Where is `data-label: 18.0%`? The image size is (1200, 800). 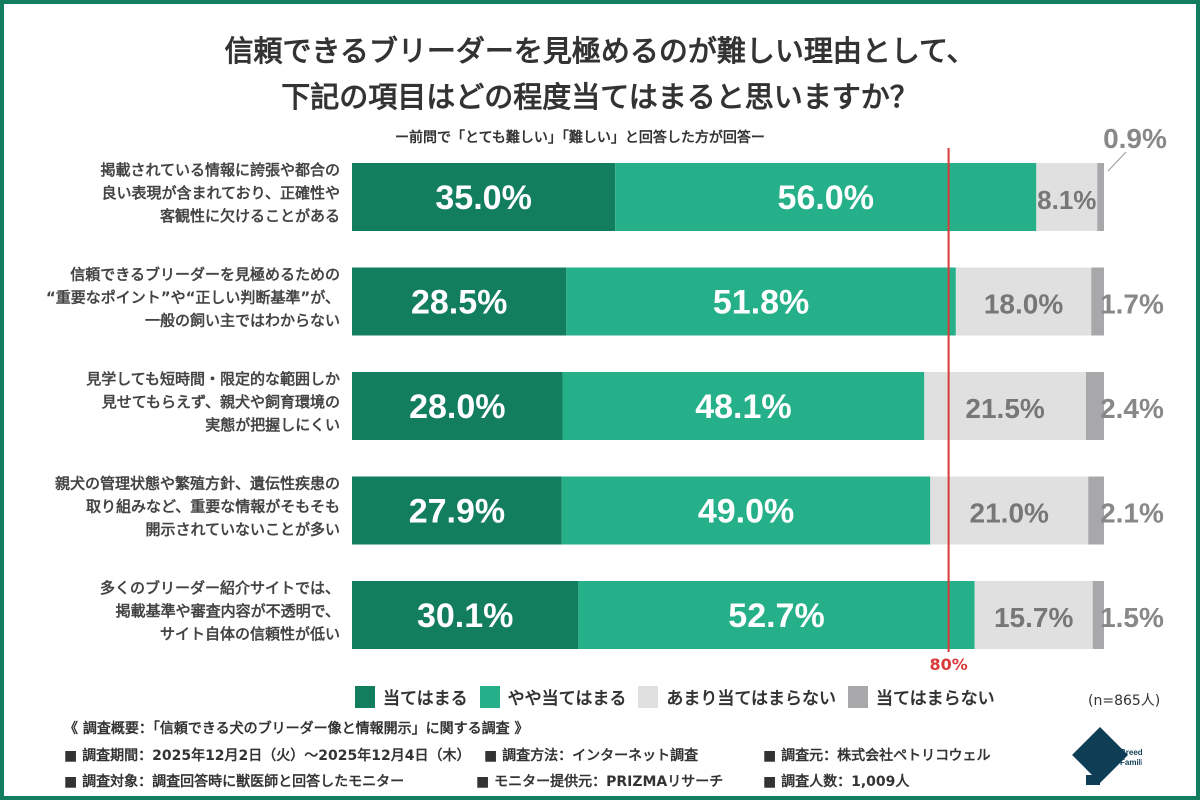
data-label: 18.0% is located at coordinates (1023, 304).